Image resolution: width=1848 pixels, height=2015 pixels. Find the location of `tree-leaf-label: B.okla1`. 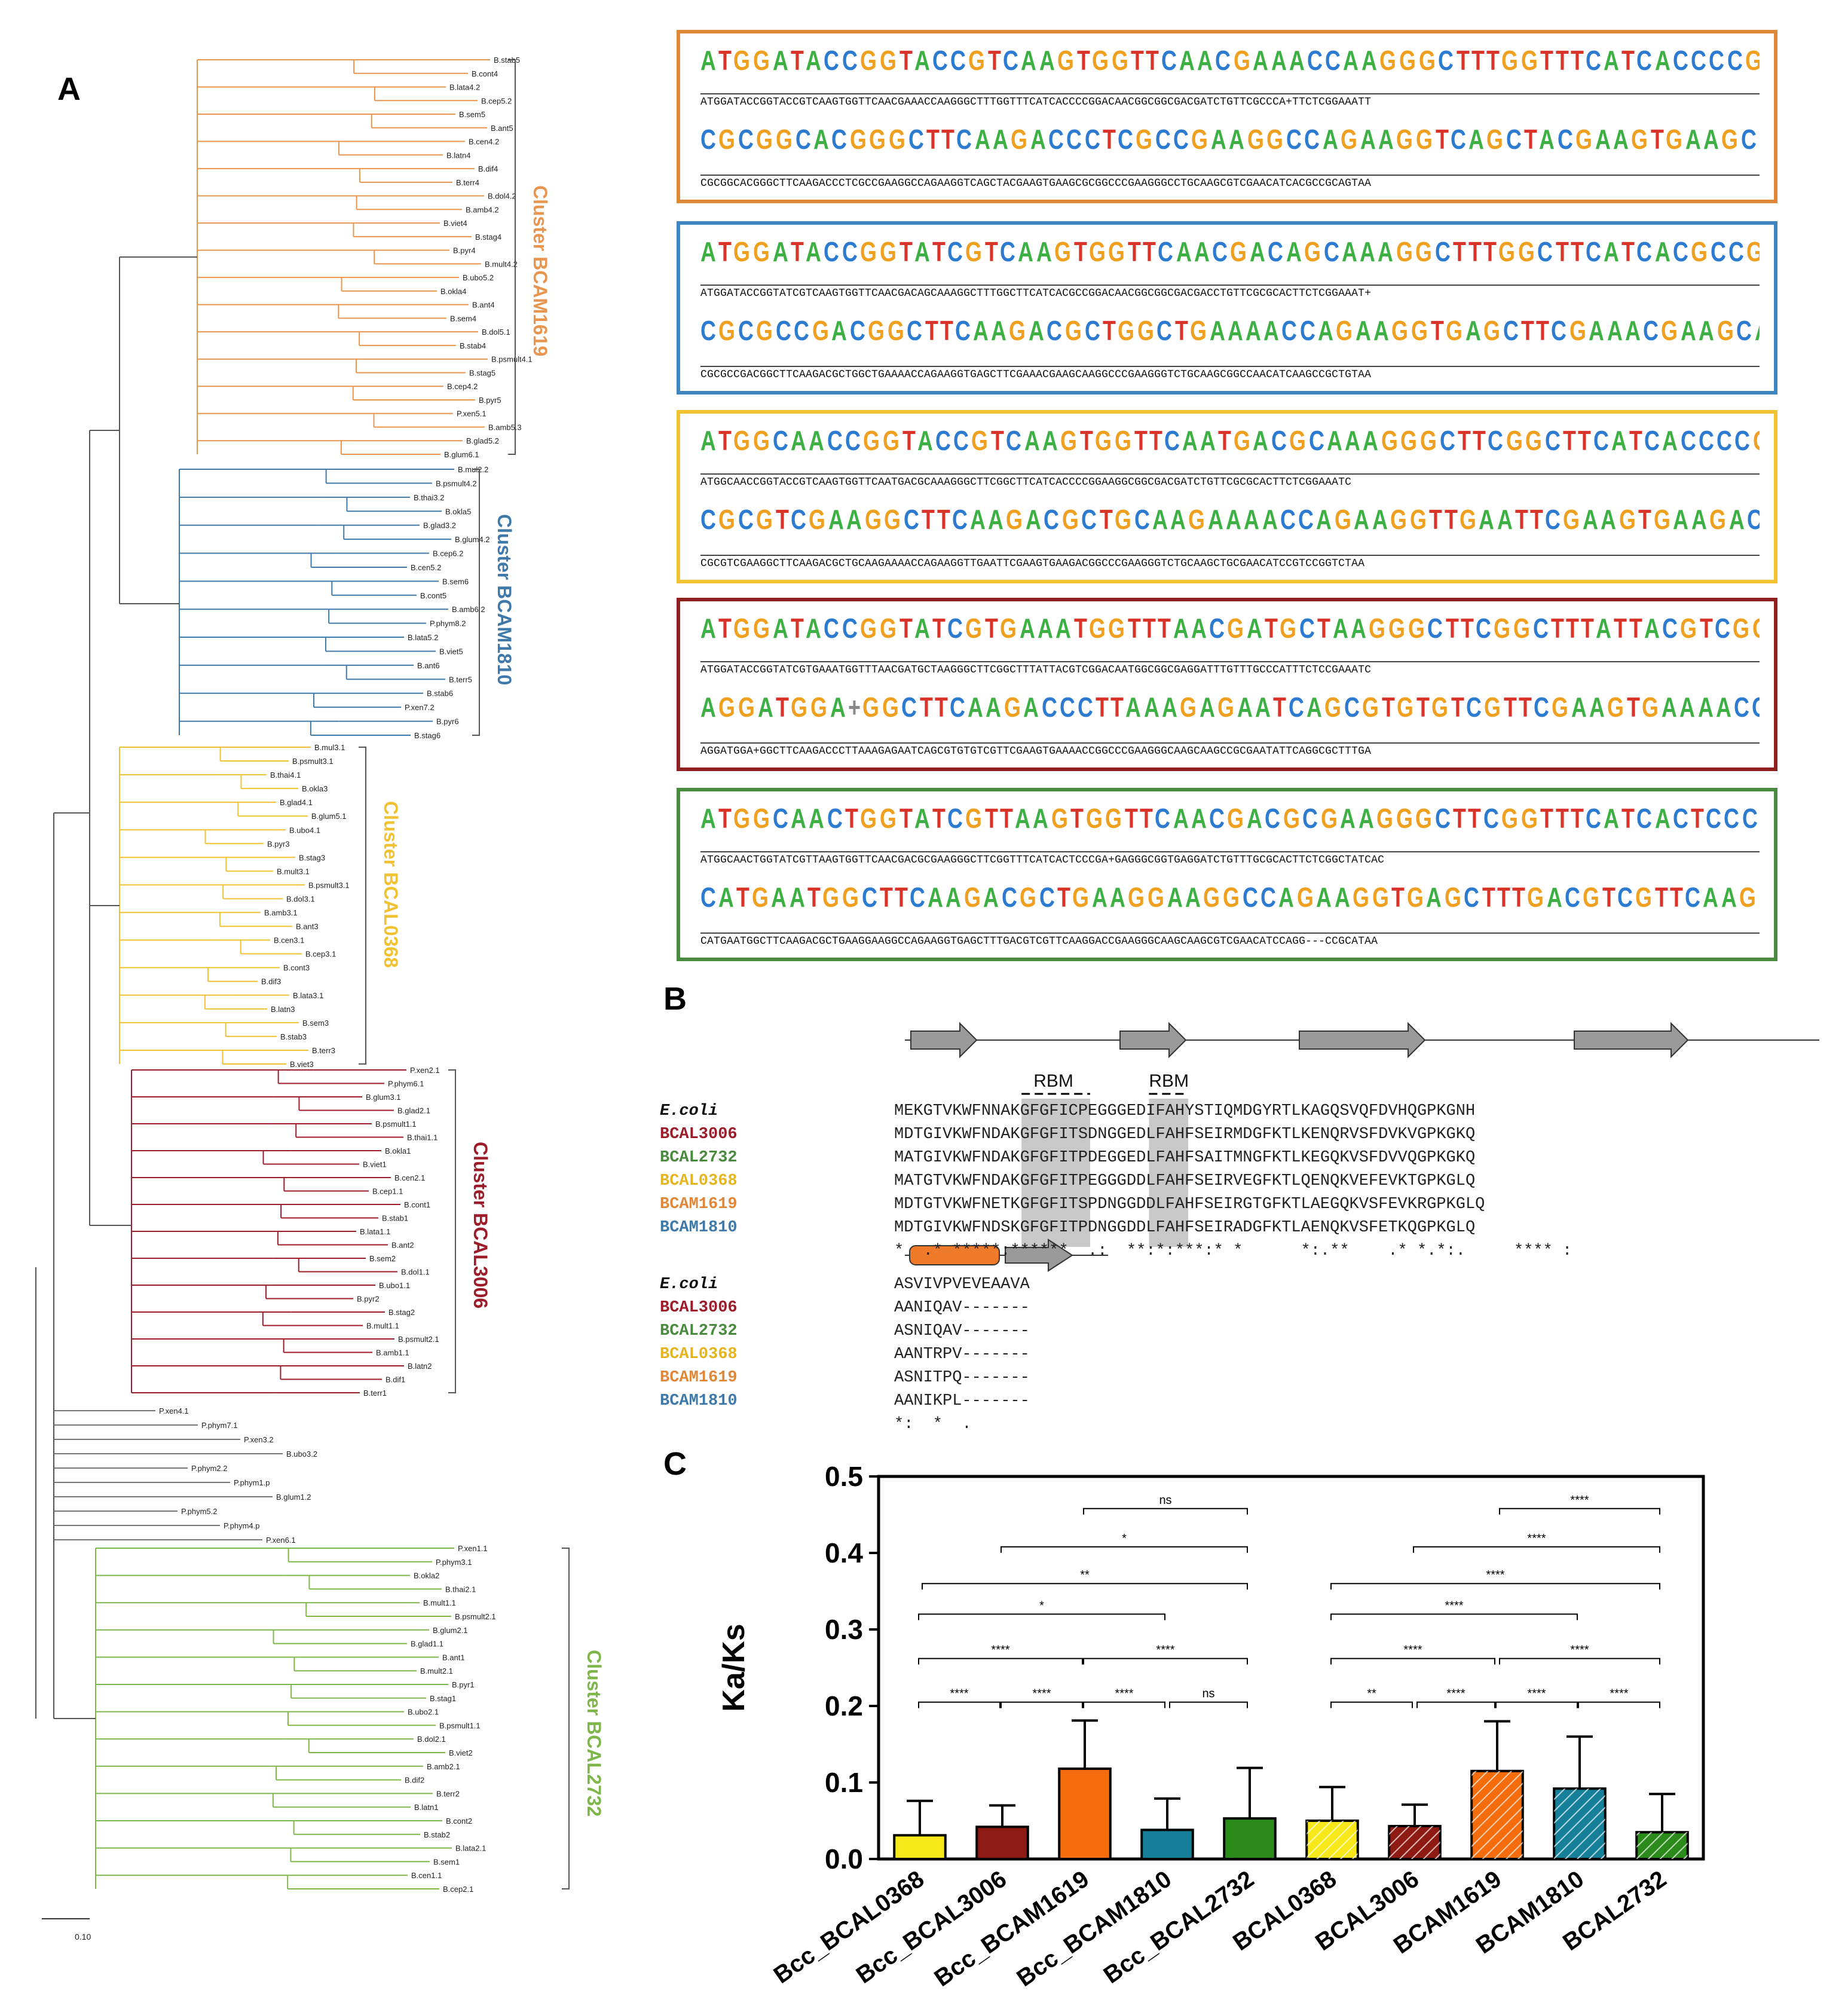

tree-leaf-label: B.okla1 is located at coordinates (398, 1150).